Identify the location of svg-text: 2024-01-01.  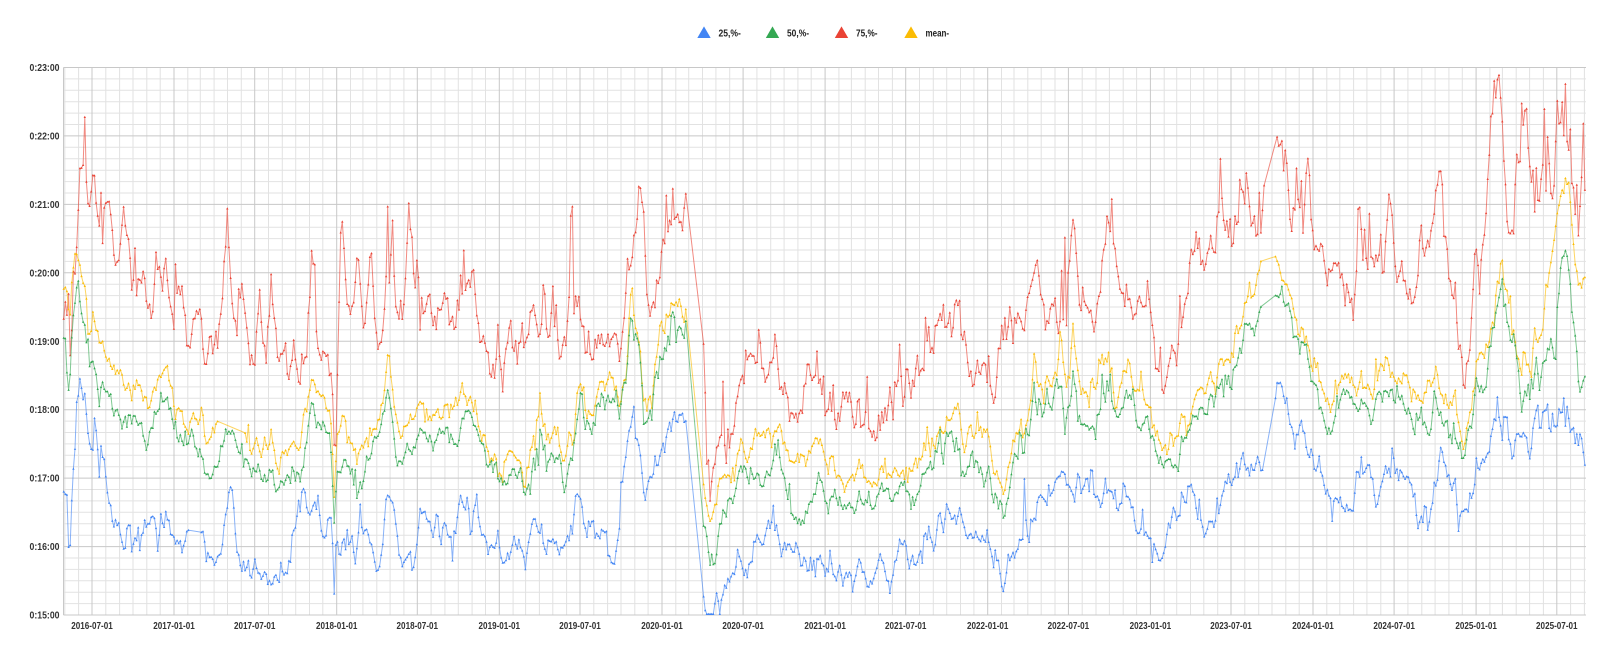
(1313, 626).